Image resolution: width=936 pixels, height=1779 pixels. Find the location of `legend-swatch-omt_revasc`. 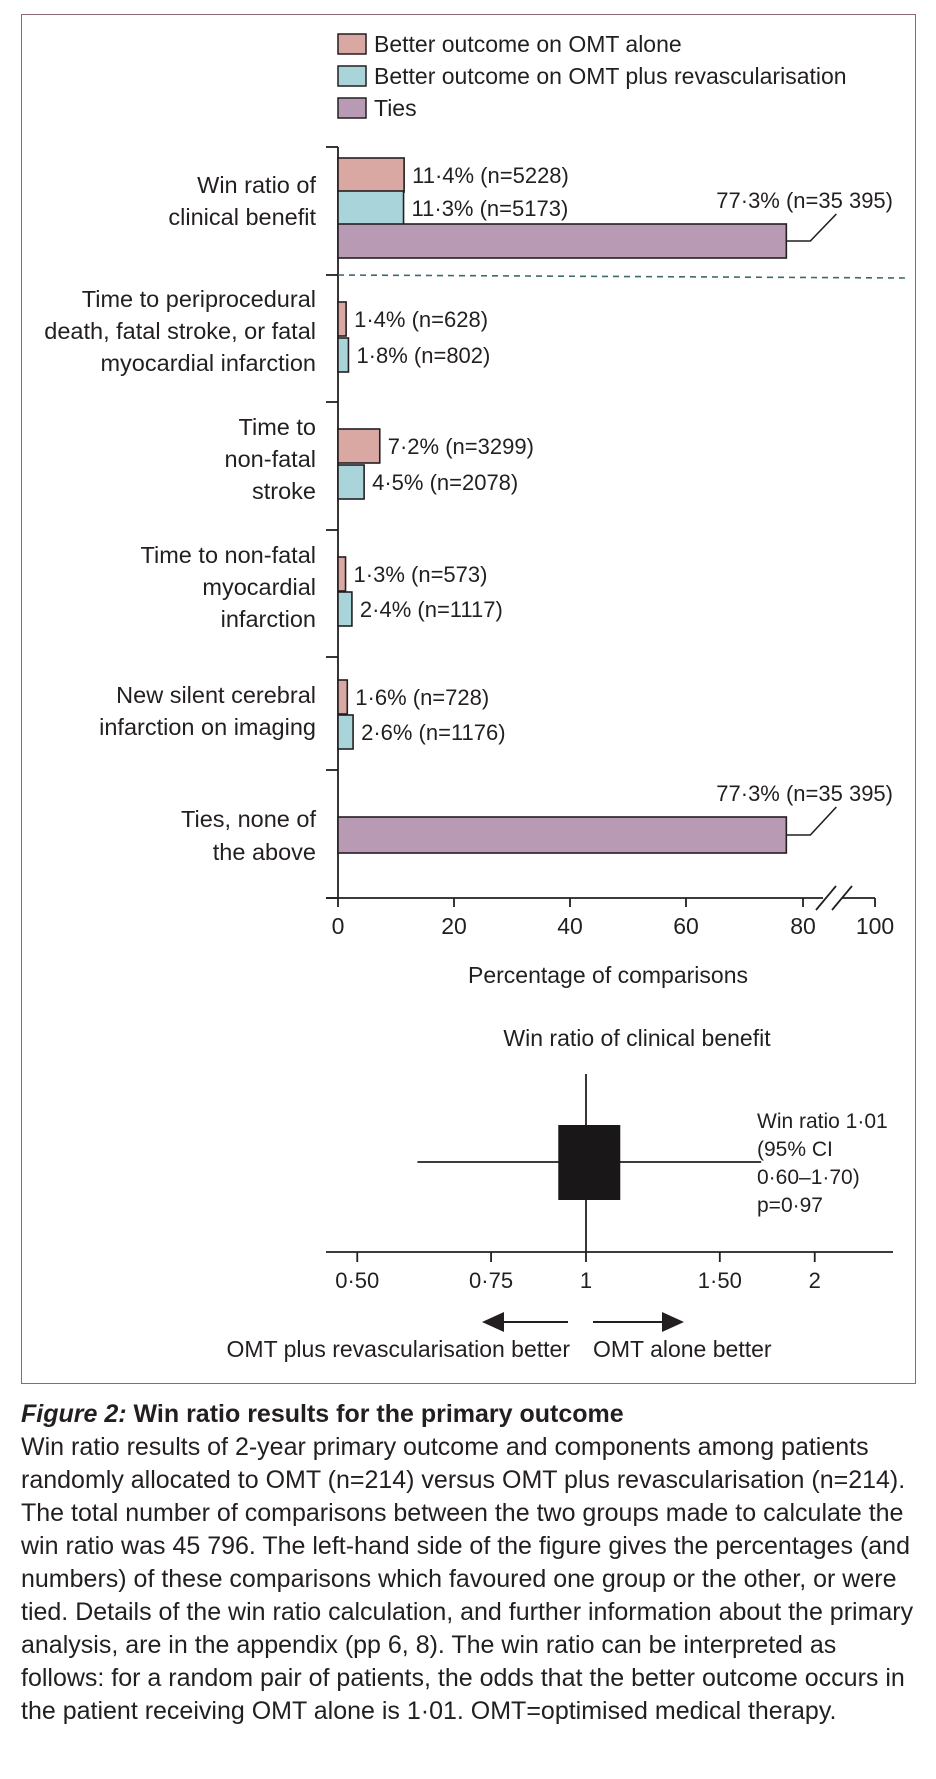

legend-swatch-omt_revasc is located at coordinates (352, 76).